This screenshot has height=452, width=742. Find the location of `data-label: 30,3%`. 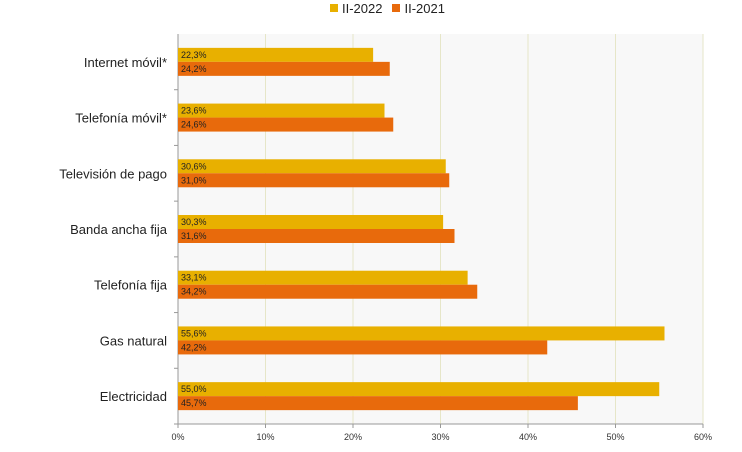

data-label: 30,3% is located at coordinates (194, 222).